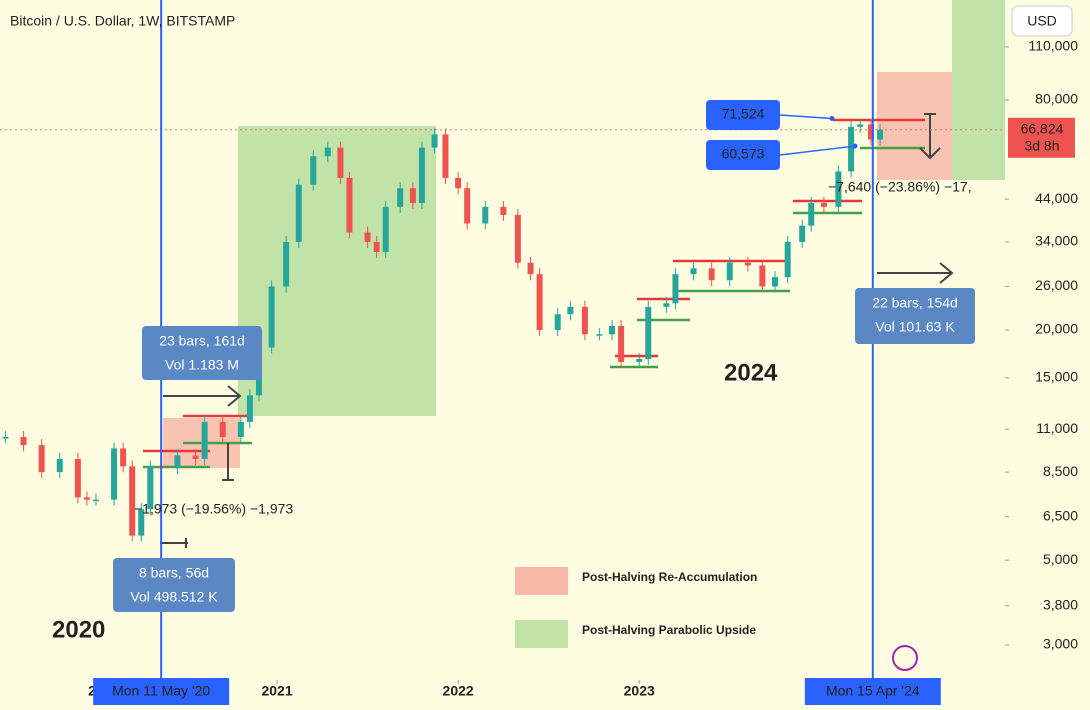 The height and width of the screenshot is (710, 1090). What do you see at coordinates (1060, 559) in the screenshot?
I see `y-tick-label: 5,000` at bounding box center [1060, 559].